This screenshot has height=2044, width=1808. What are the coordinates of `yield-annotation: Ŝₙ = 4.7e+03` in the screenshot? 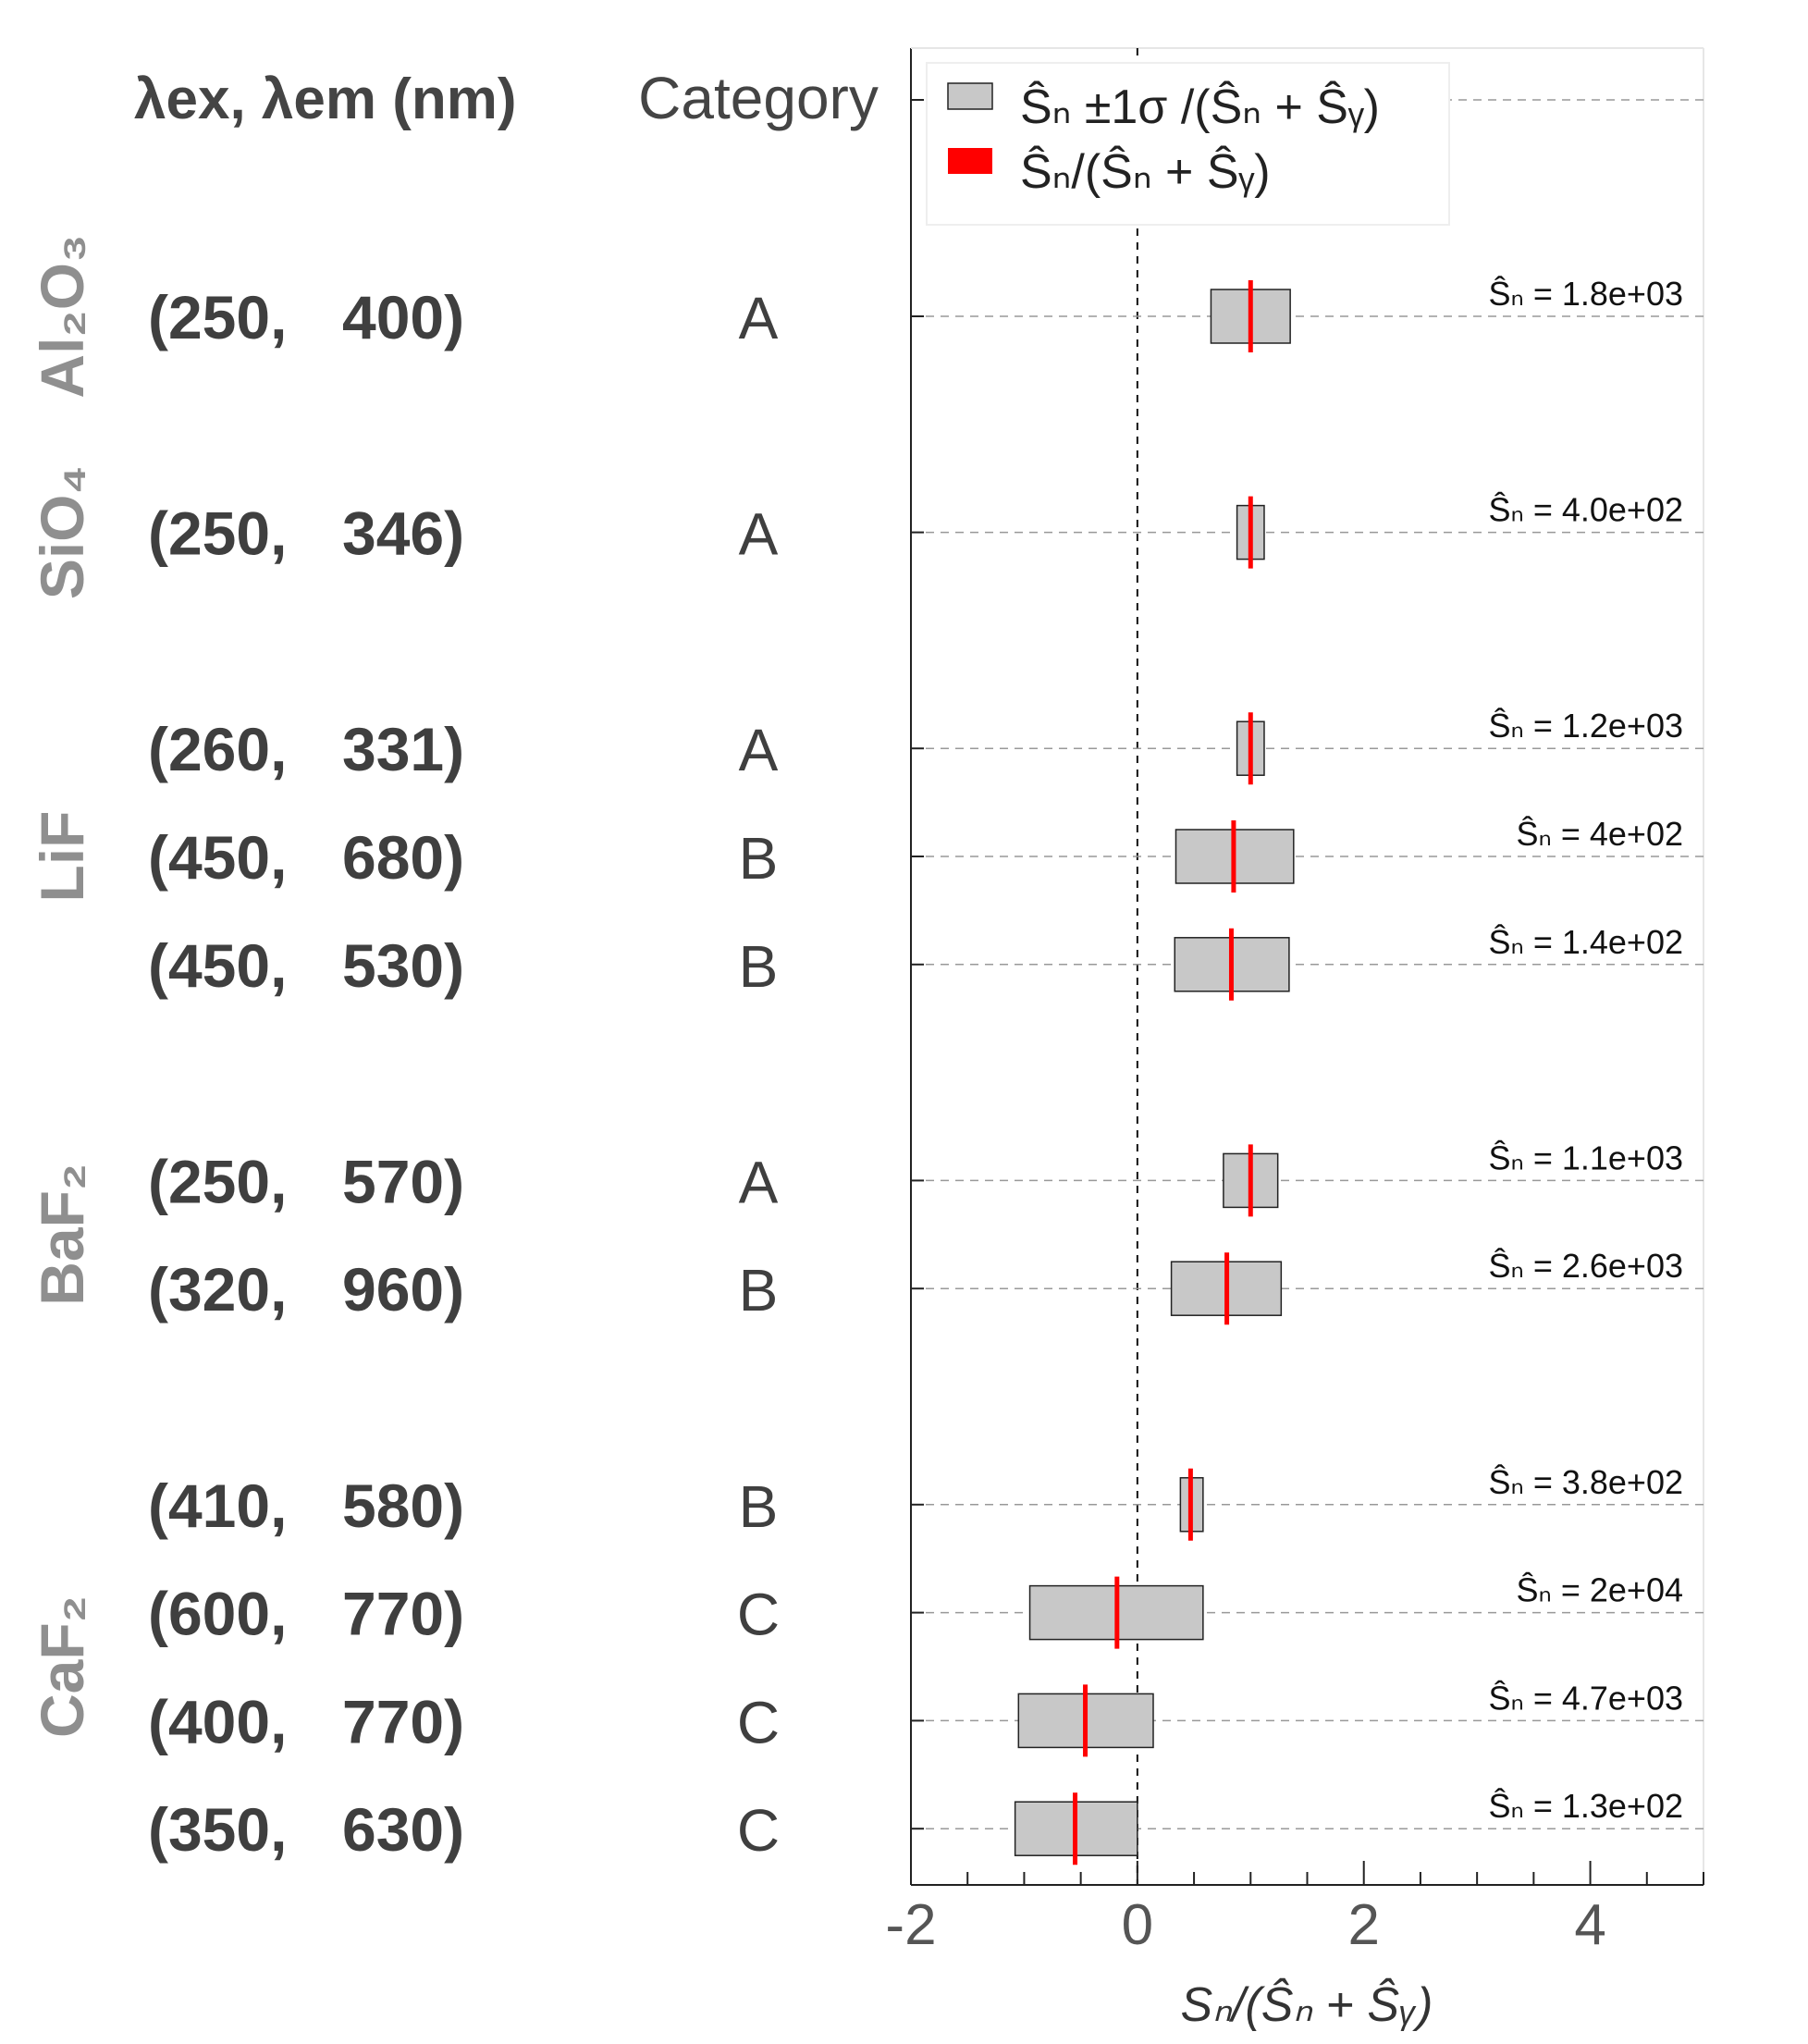 It's located at (1586, 1698).